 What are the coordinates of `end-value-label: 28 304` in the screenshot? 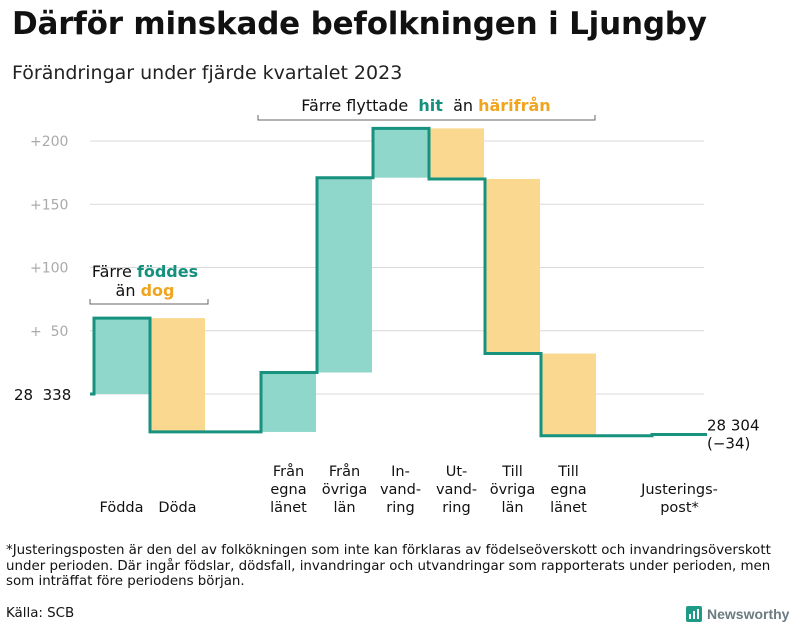 It's located at (733, 425).